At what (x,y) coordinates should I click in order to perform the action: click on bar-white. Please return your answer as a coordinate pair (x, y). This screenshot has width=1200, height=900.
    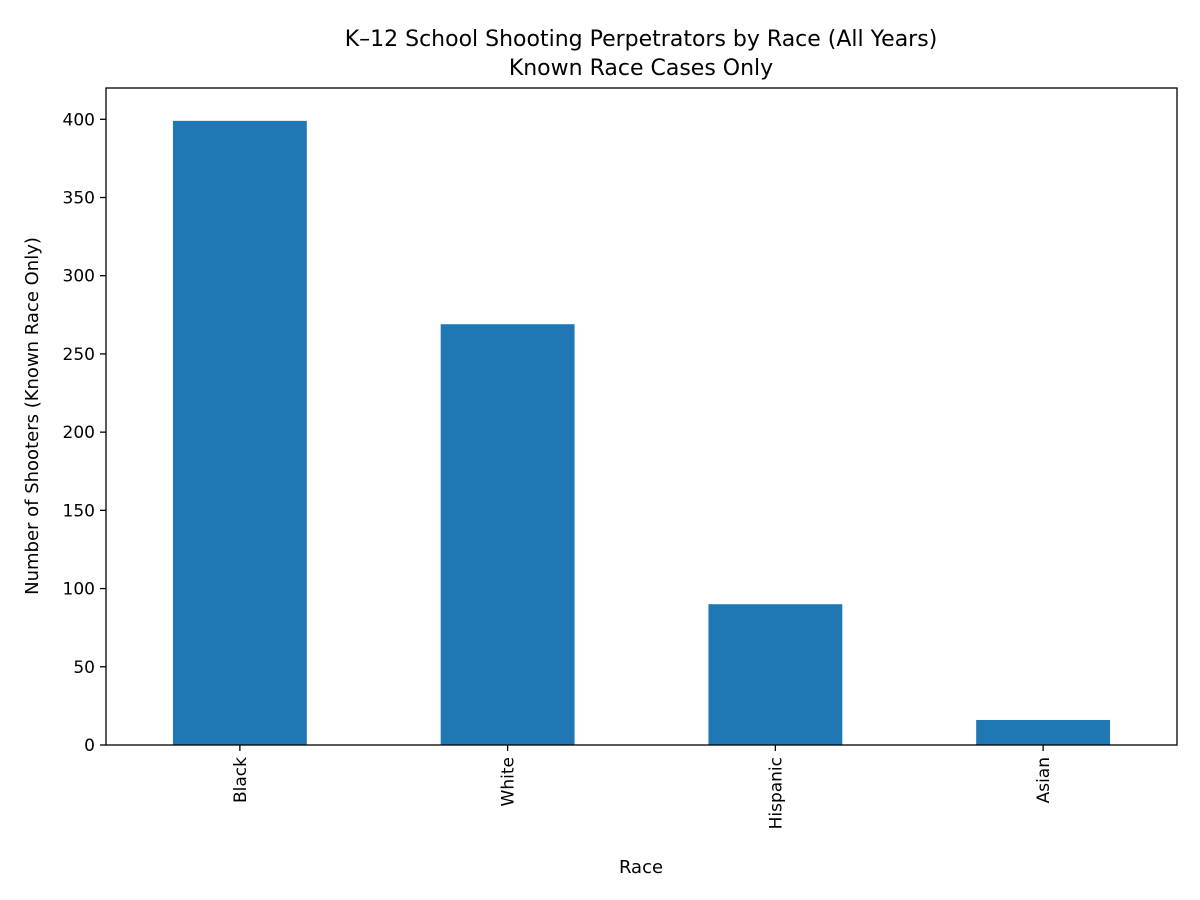
    Looking at the image, I should click on (507, 534).